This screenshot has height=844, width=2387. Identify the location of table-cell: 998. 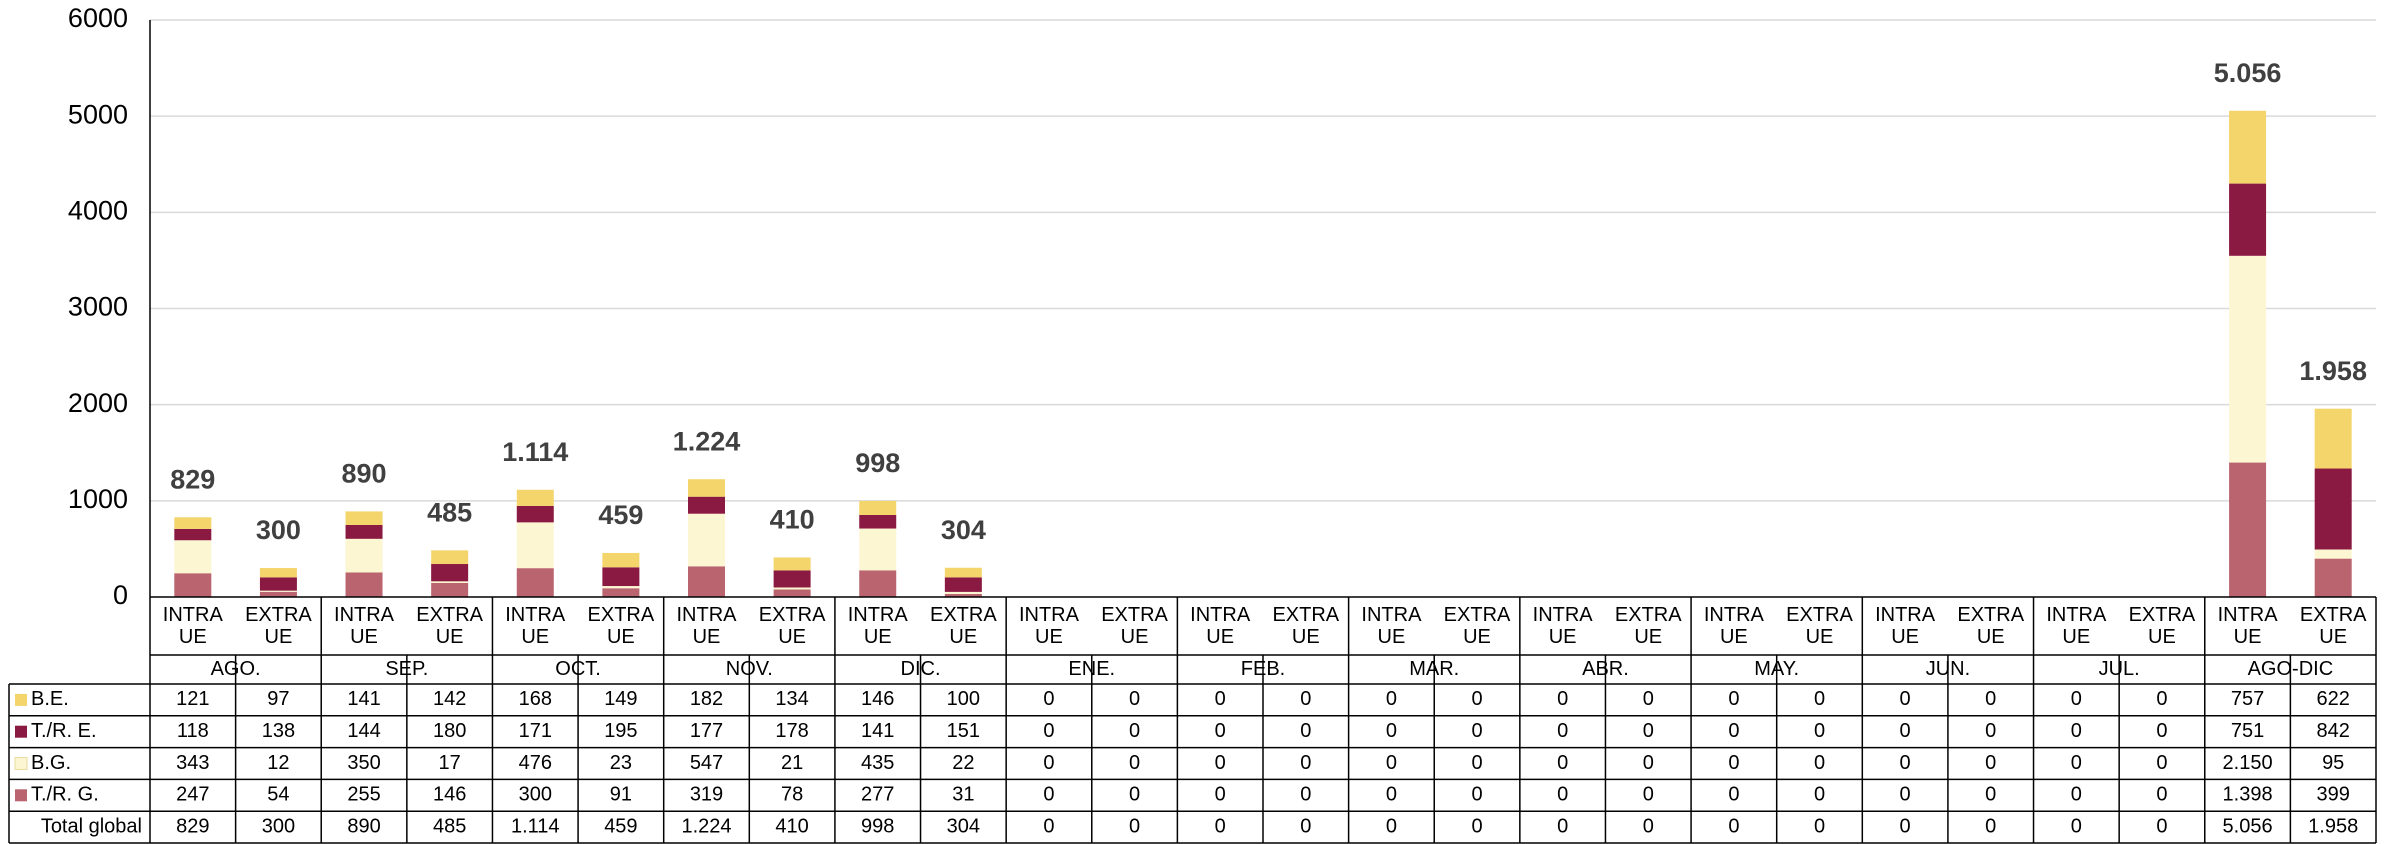
(877, 826).